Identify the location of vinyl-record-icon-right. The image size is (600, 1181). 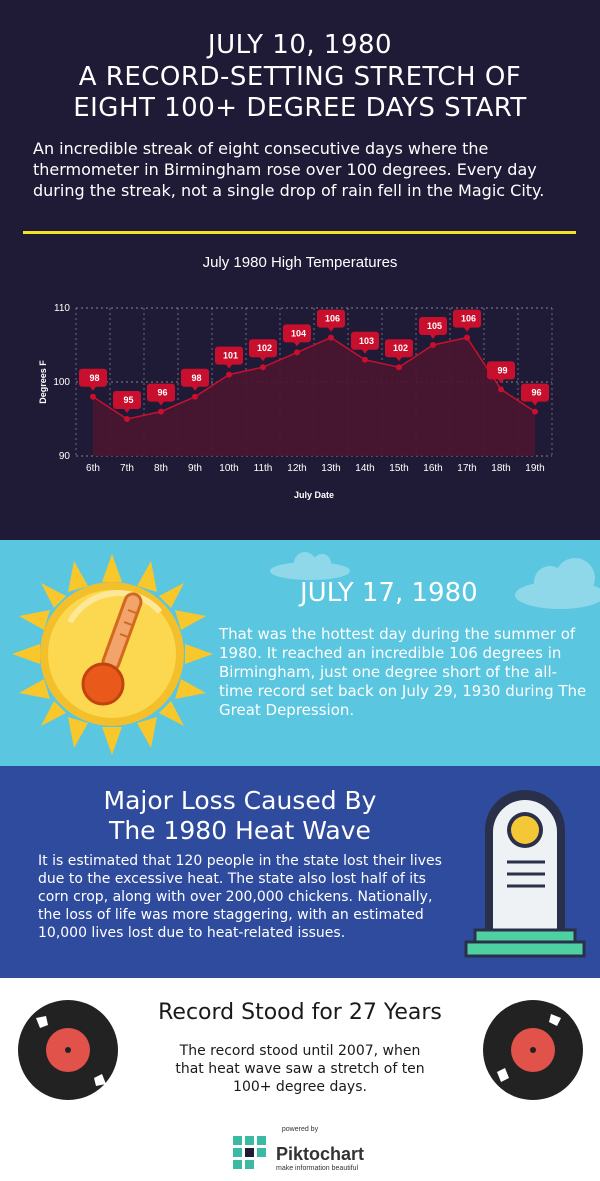
(533, 1050).